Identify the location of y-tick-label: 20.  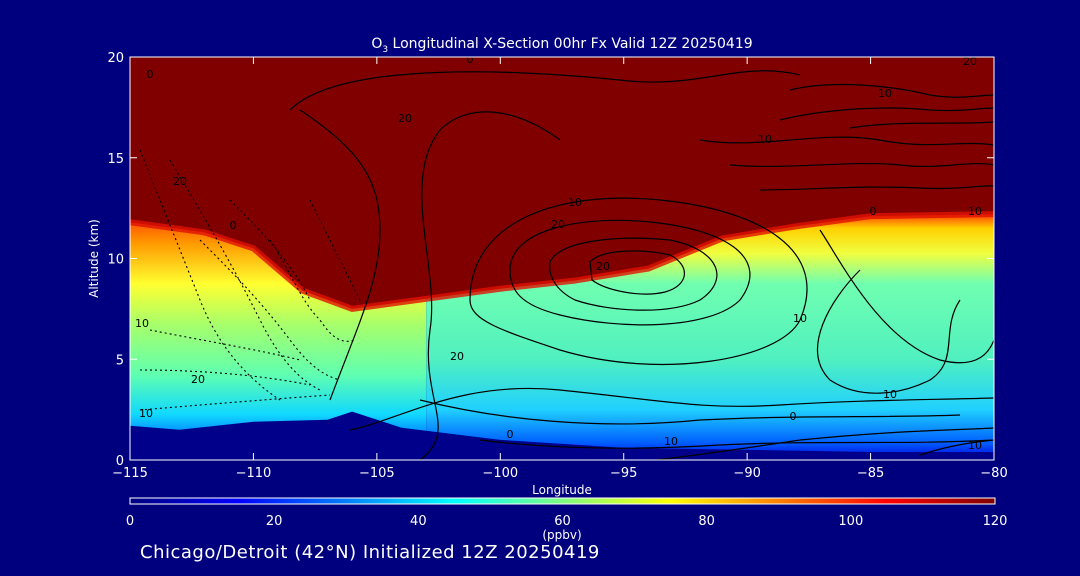
(115, 58).